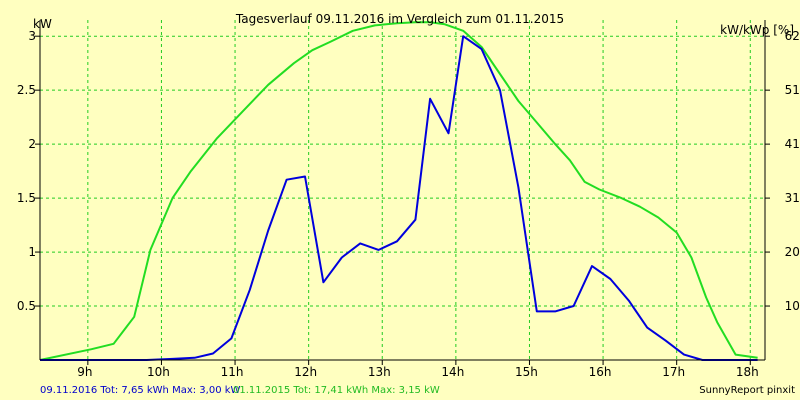  I want to click on x-tick-label: 10h, so click(158, 372).